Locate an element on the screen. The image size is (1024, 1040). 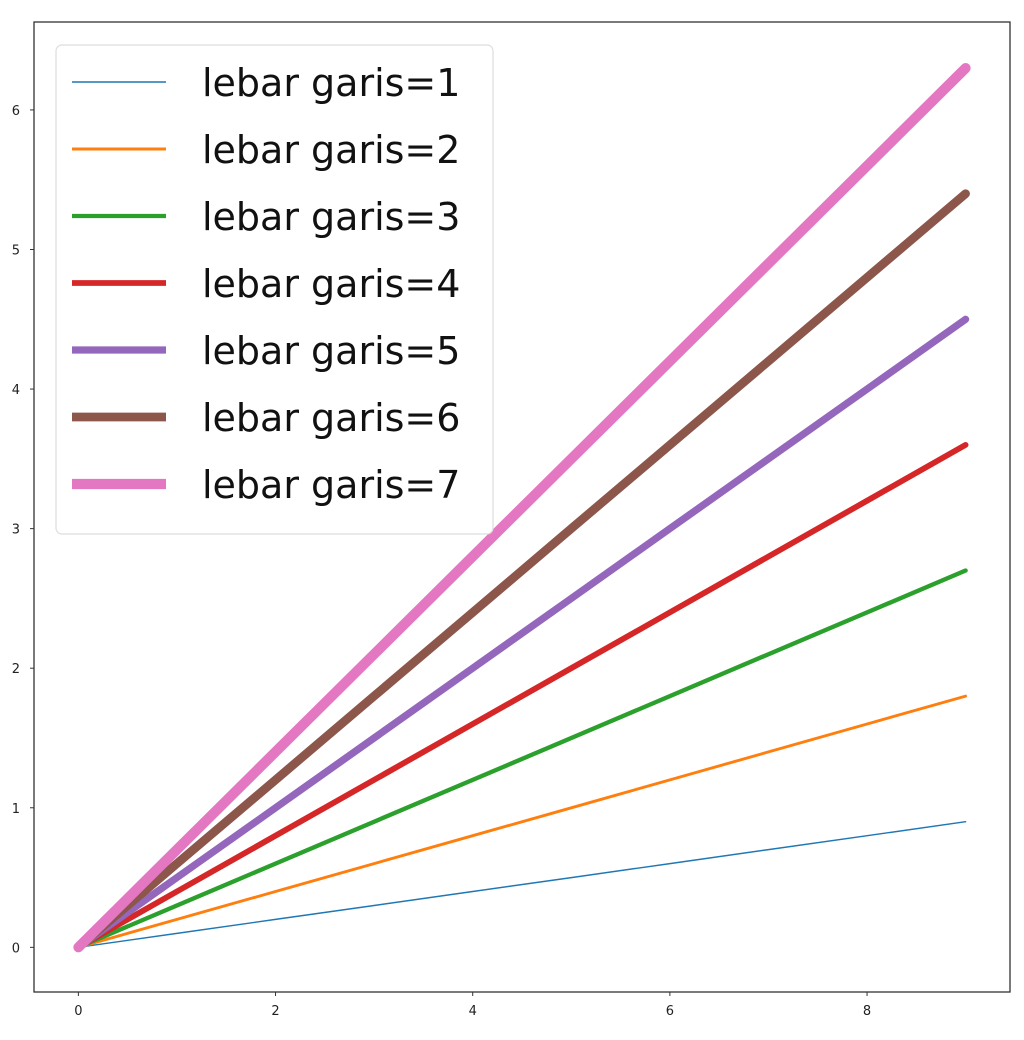
legend-label: lebar garis=7 is located at coordinates (331, 485).